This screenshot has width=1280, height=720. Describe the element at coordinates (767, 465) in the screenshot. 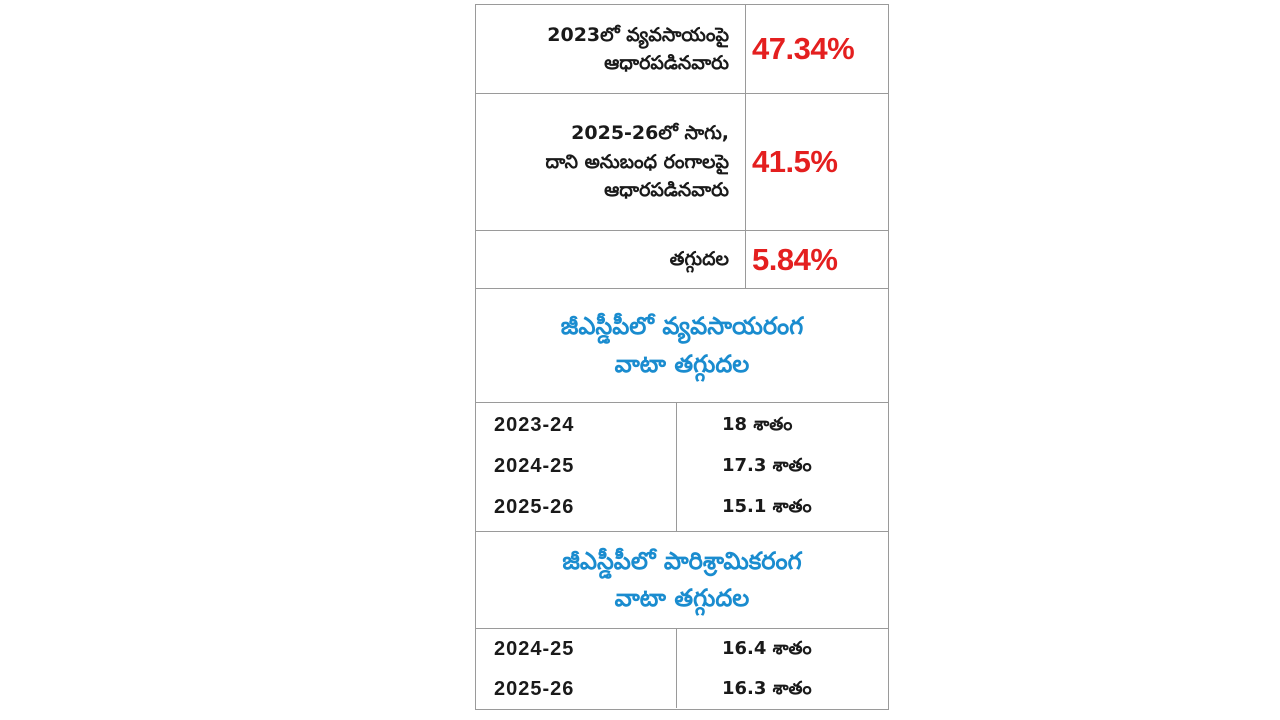

I see `share-cell: 17.3 శాతం` at that location.